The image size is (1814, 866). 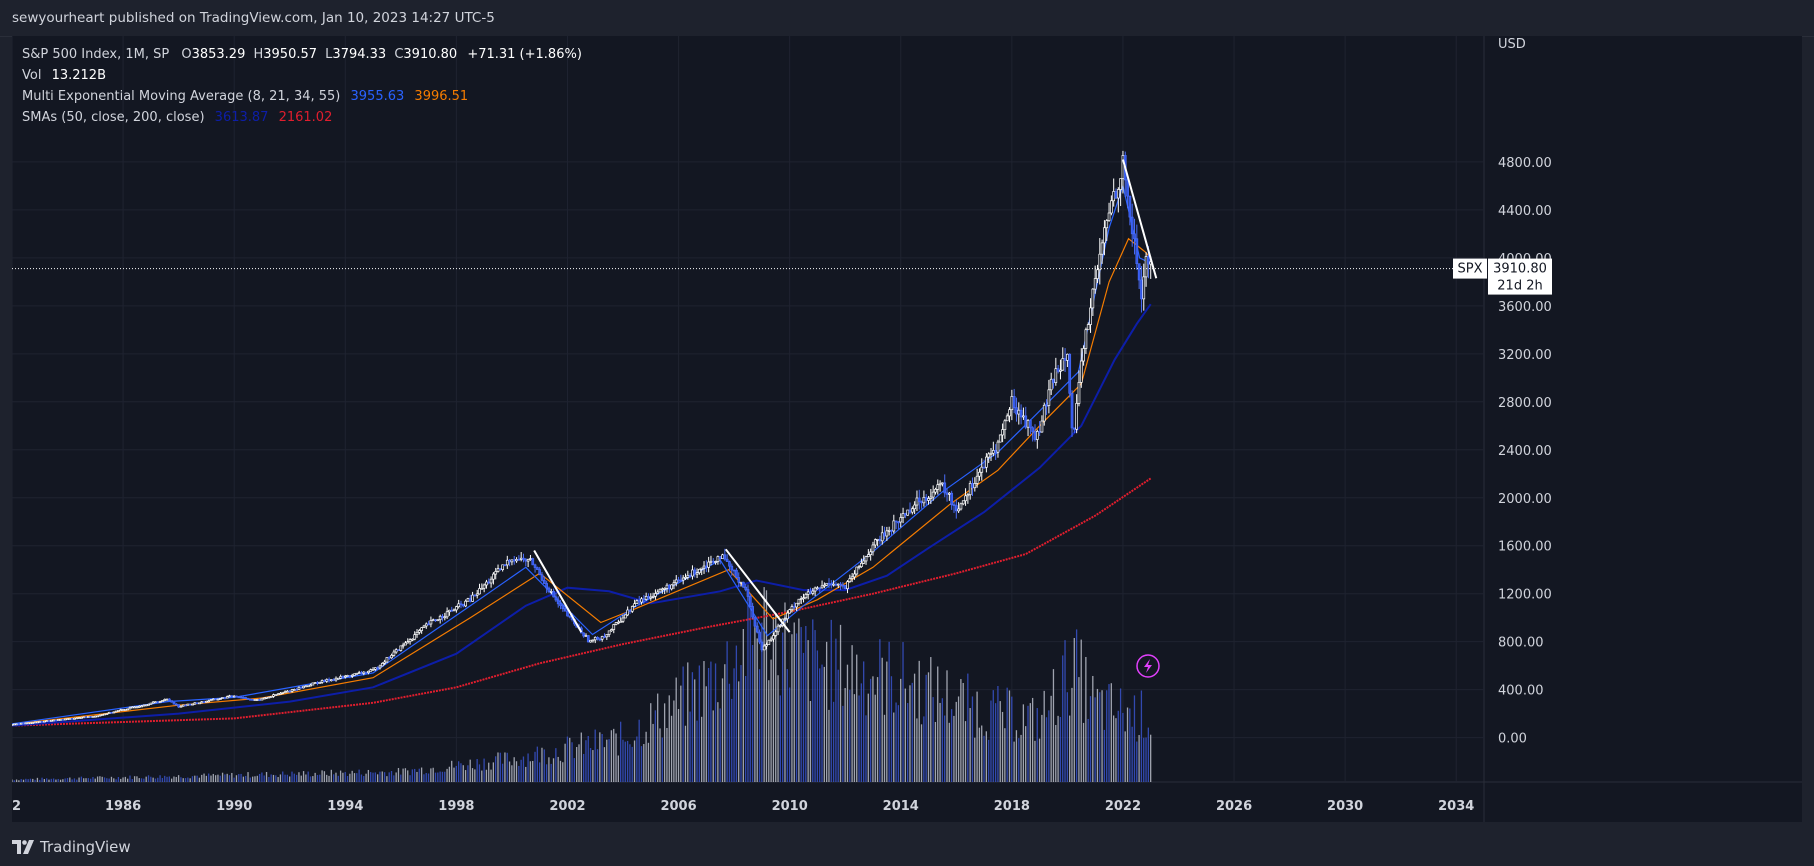 What do you see at coordinates (32, 75) in the screenshot?
I see `volume-label: Vol` at bounding box center [32, 75].